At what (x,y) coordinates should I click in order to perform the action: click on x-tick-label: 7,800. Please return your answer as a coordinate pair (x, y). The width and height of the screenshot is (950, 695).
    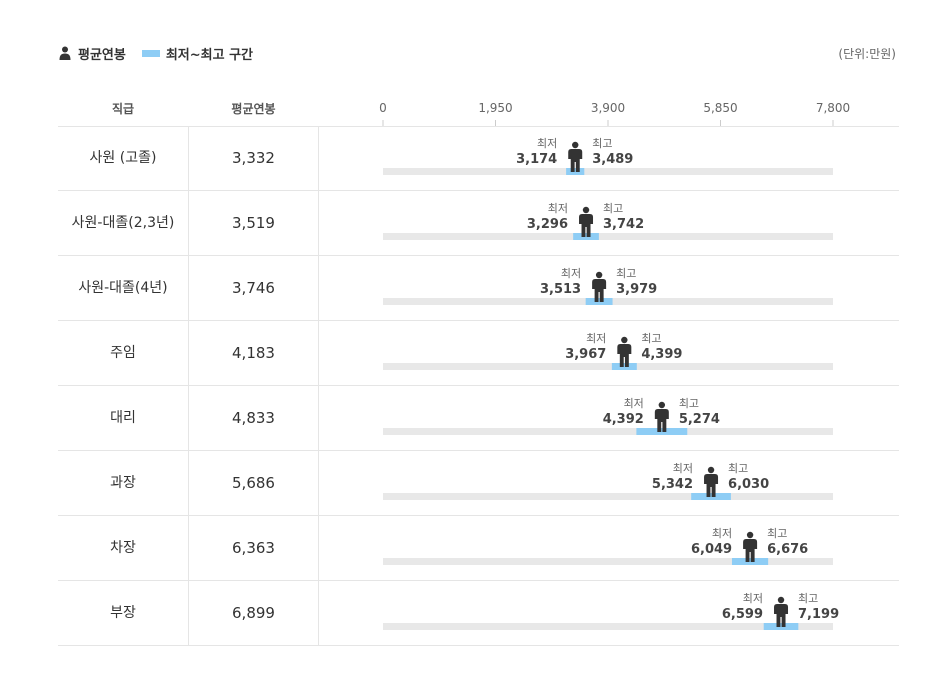
    Looking at the image, I should click on (833, 108).